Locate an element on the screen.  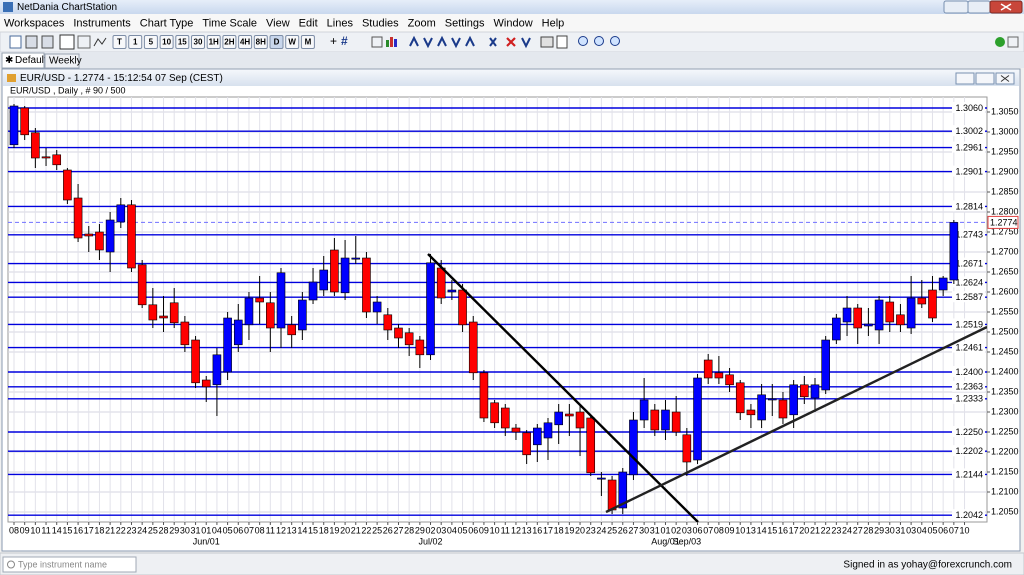
menu-bar is located at coordinates (512, 23).